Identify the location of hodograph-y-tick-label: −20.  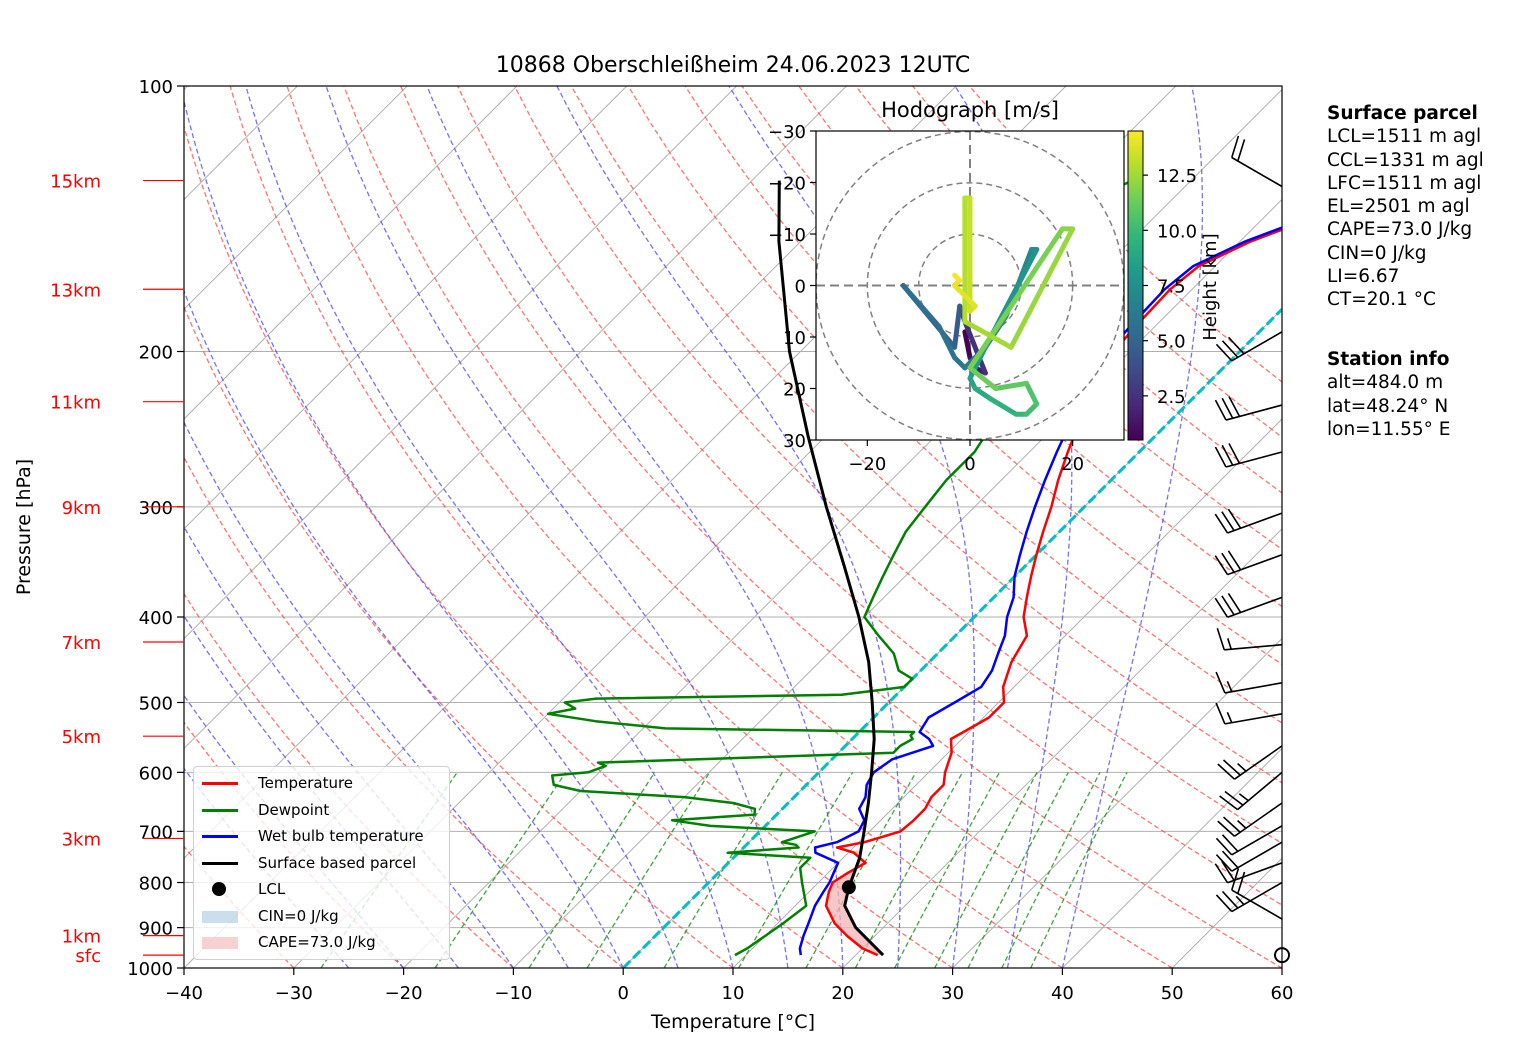
(787, 184).